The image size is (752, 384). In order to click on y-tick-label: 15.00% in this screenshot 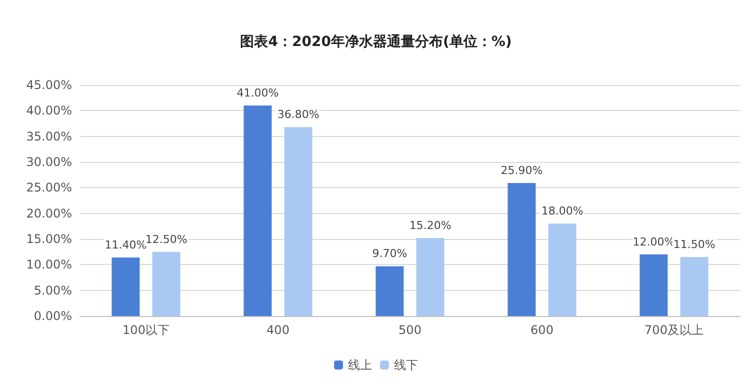, I will do `click(49, 239)`.